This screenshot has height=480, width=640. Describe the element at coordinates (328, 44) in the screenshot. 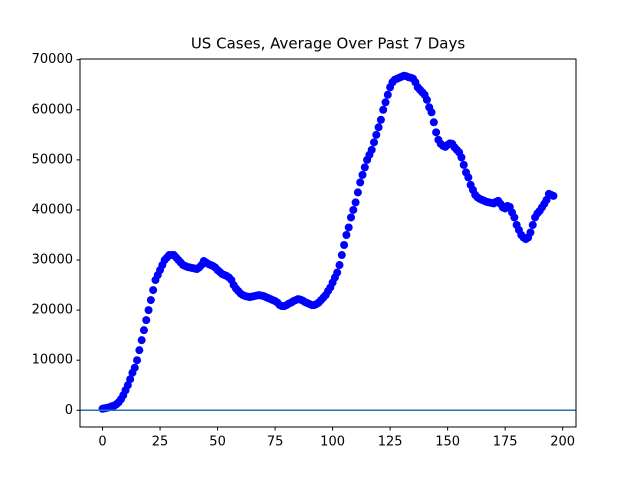

I see `chart-title: US Cases, Average Over Past 7 Days` at that location.